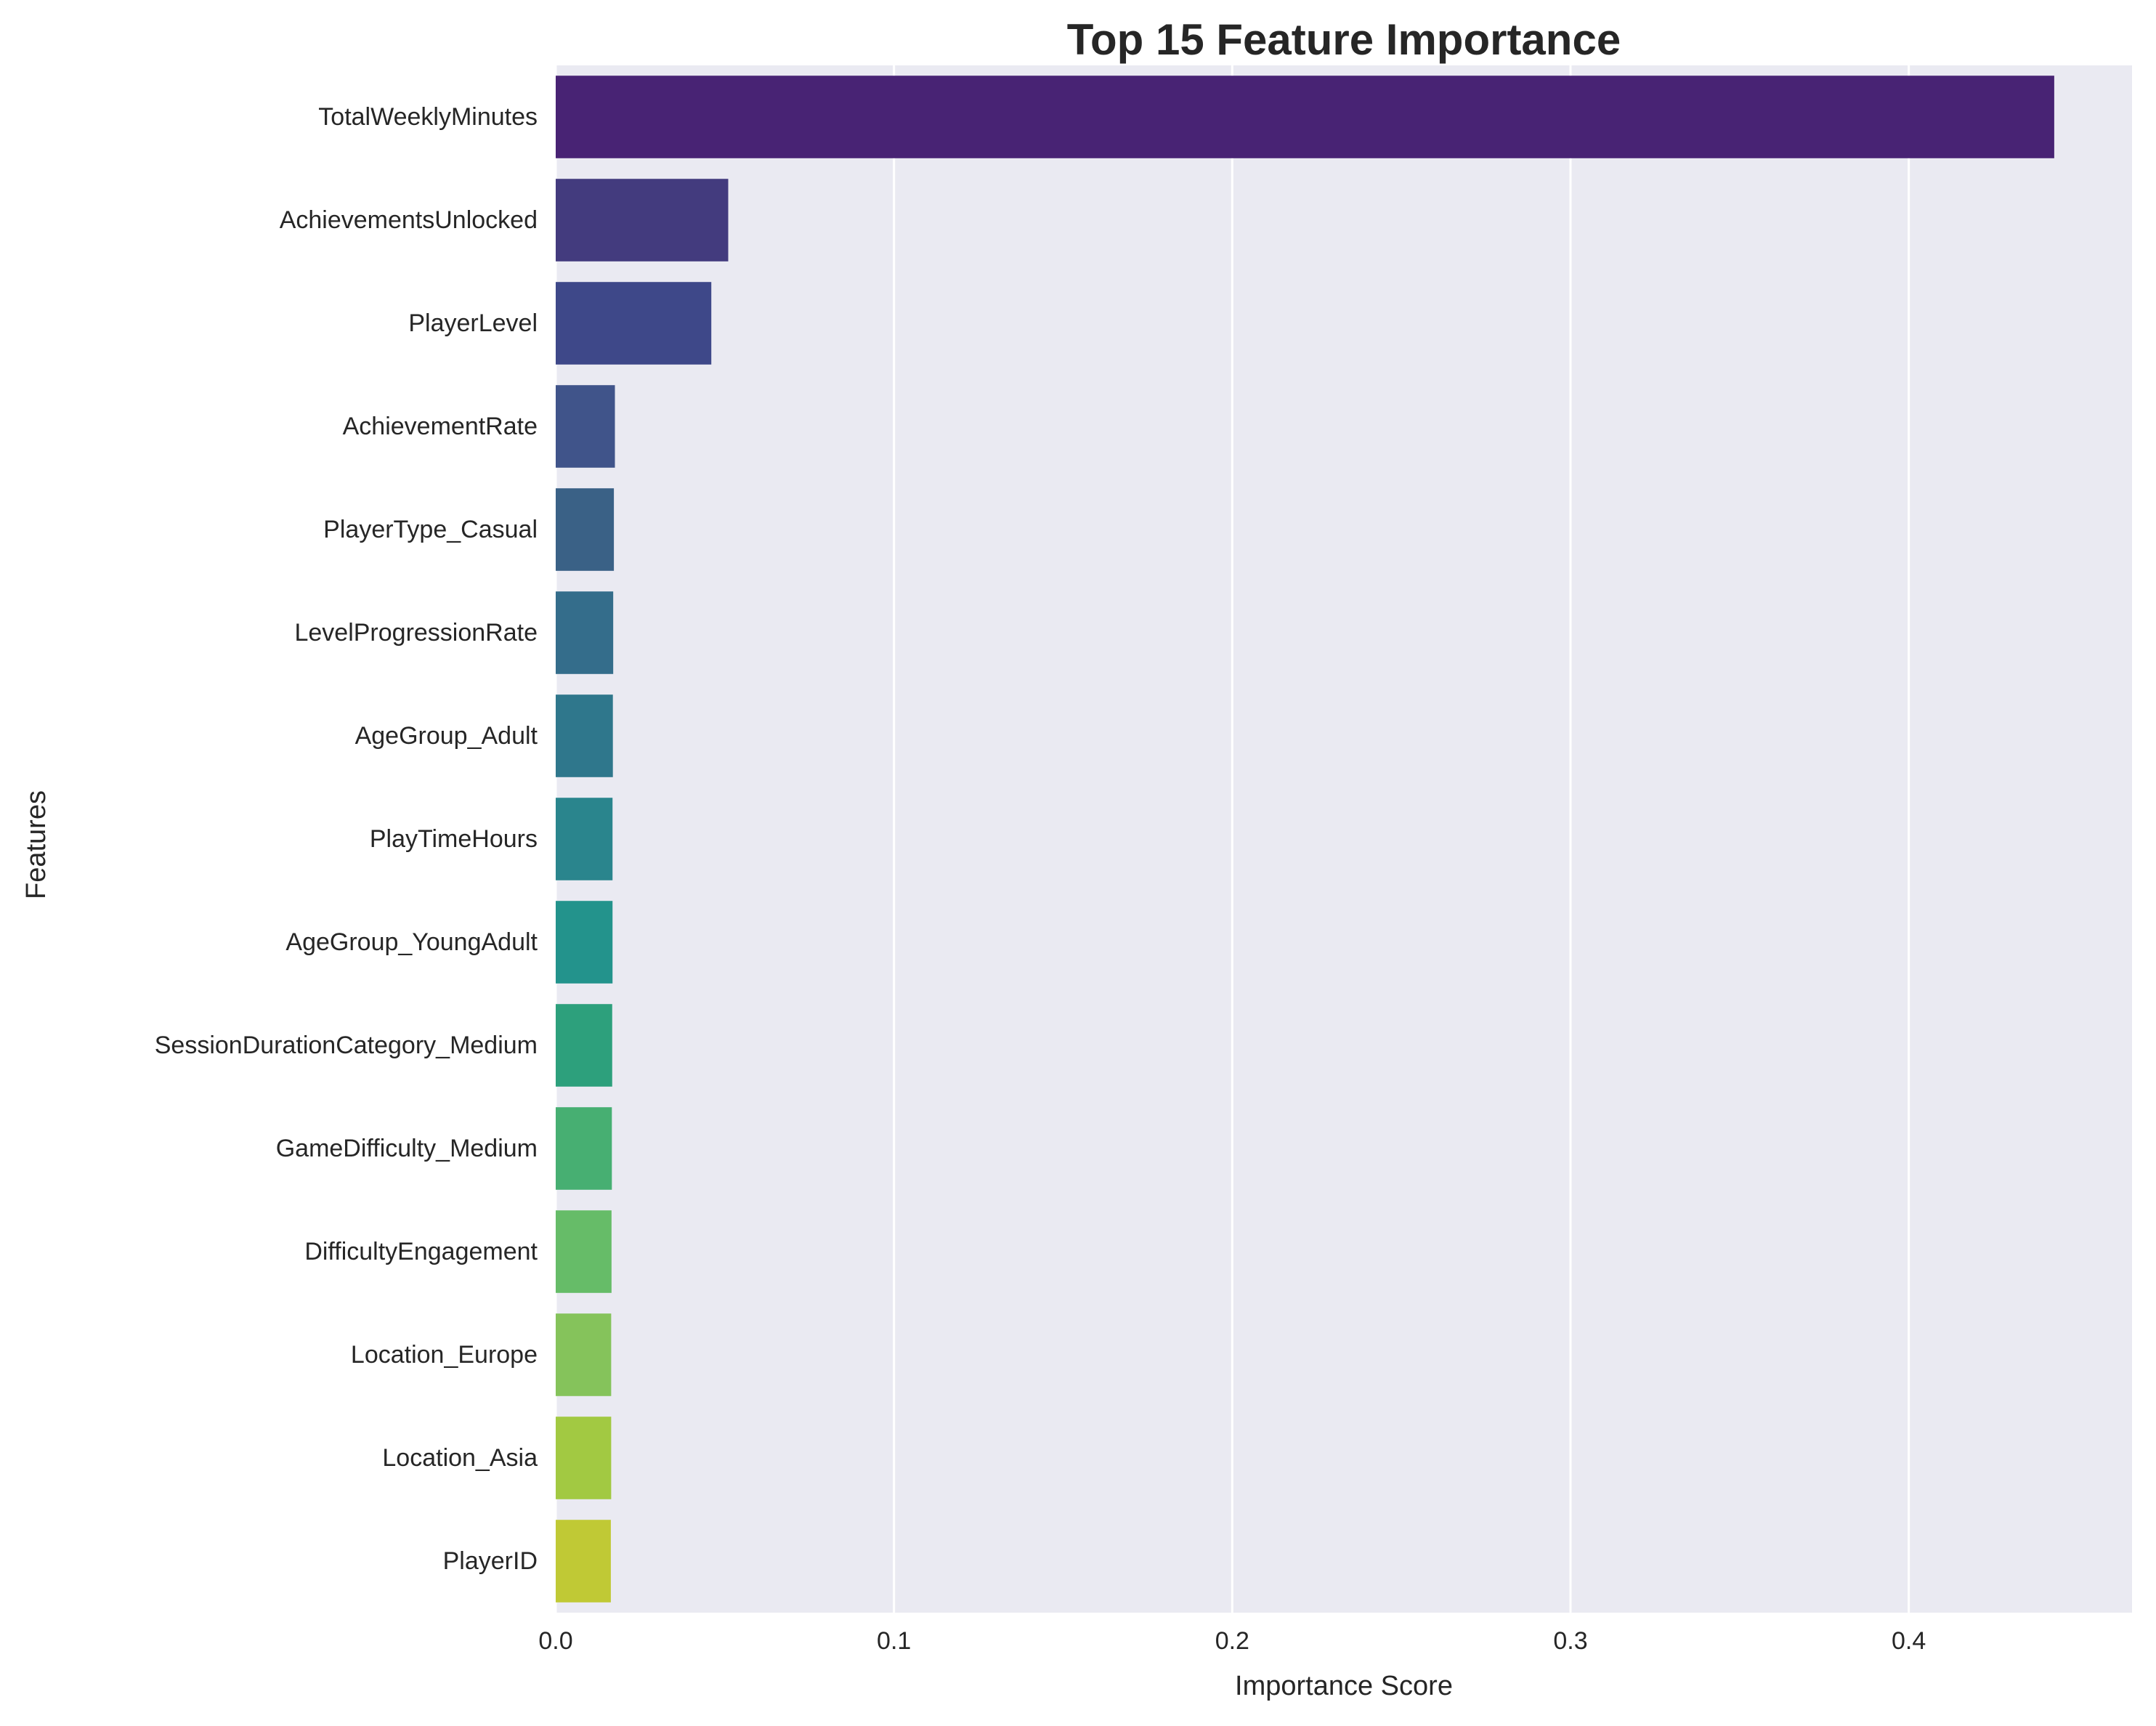 Image resolution: width=2156 pixels, height=1726 pixels. Describe the element at coordinates (555, 1641) in the screenshot. I see `x-tick-label: 0.0` at that location.